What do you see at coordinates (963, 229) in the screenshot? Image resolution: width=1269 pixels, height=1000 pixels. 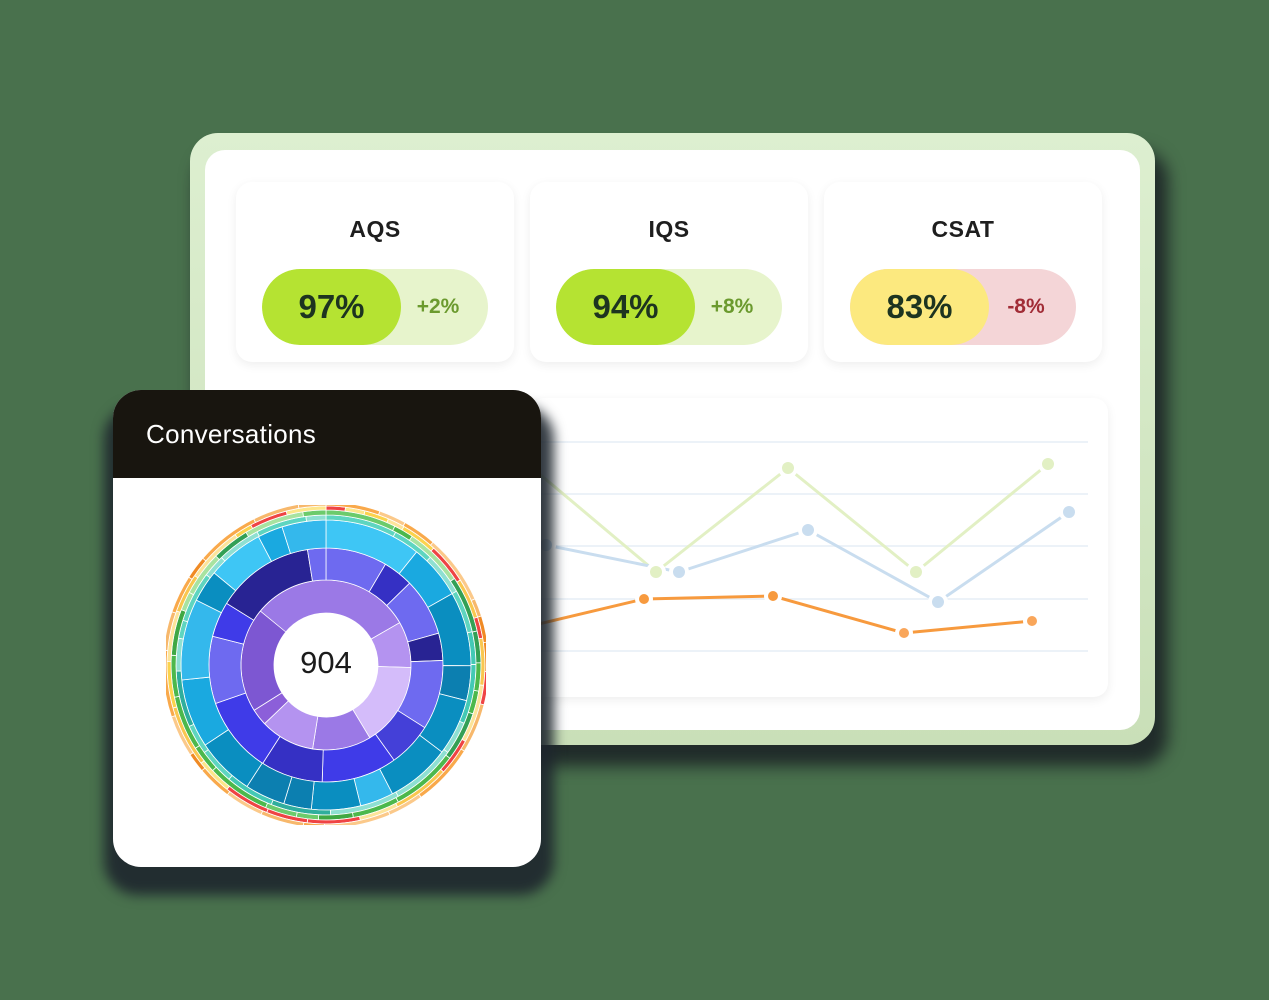 I see `metric-label: CSAT` at bounding box center [963, 229].